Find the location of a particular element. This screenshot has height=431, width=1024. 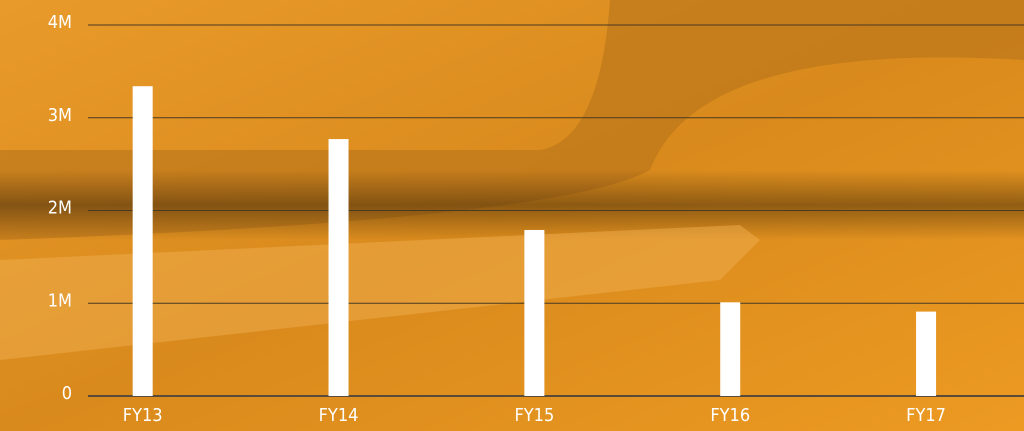

x-tick-label: FY16 is located at coordinates (730, 415).